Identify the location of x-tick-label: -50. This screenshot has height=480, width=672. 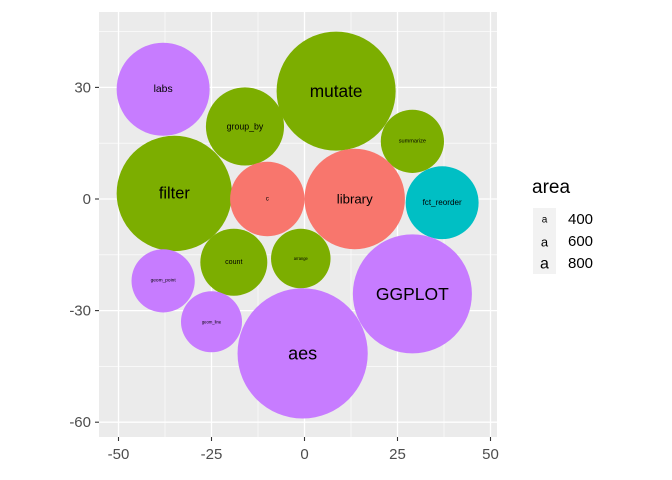
(119, 454).